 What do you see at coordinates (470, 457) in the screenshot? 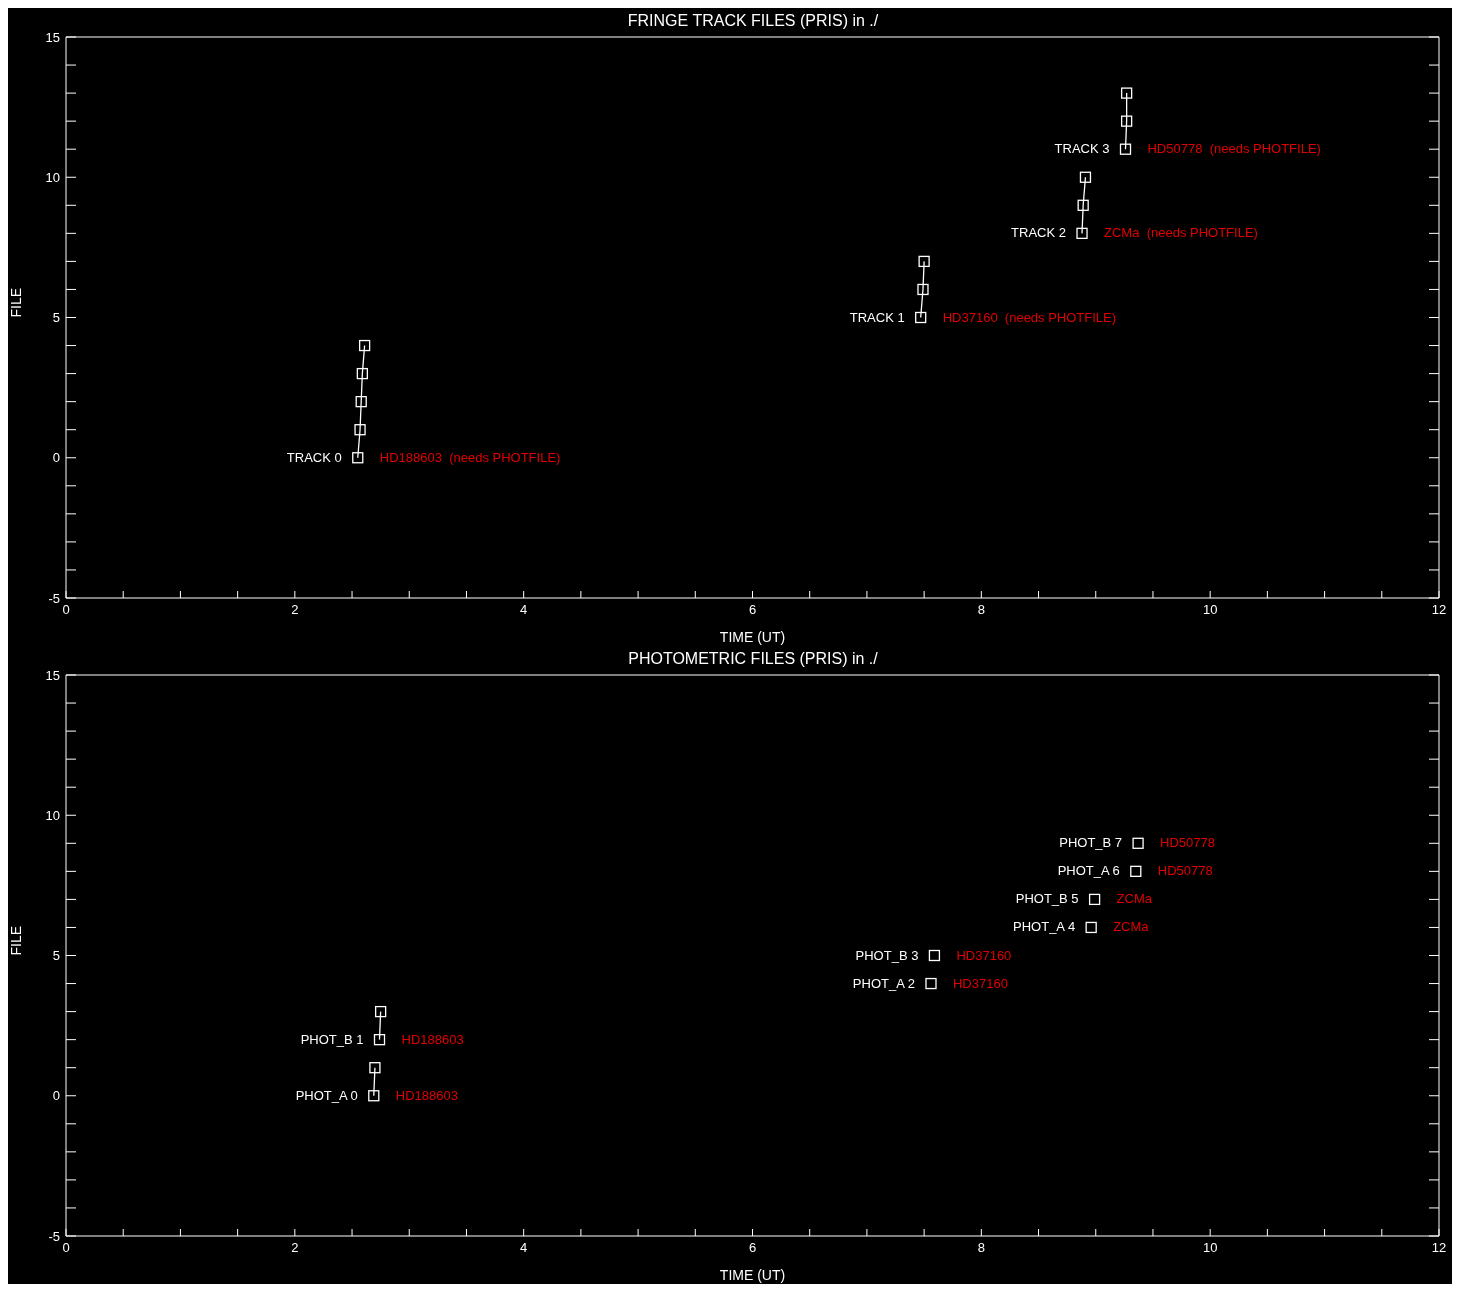
I see `annotation: HD188603 (needs PHOTFILE)` at bounding box center [470, 457].